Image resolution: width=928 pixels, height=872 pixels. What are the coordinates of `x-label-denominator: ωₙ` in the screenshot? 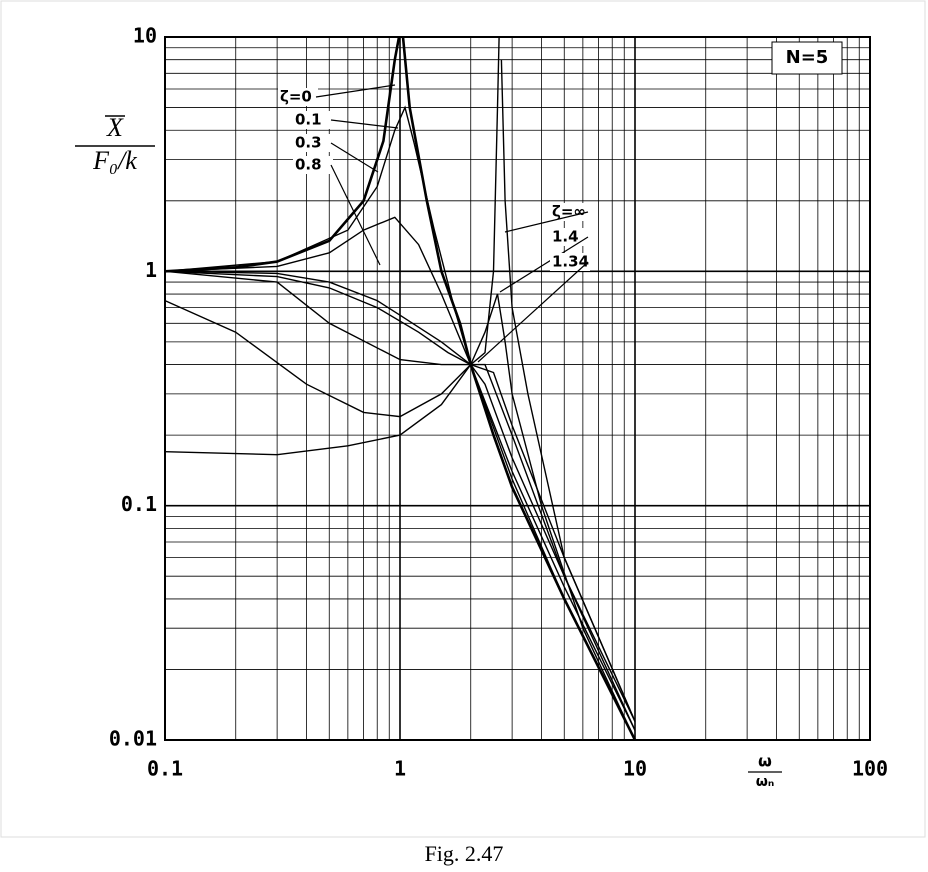 It's located at (765, 782).